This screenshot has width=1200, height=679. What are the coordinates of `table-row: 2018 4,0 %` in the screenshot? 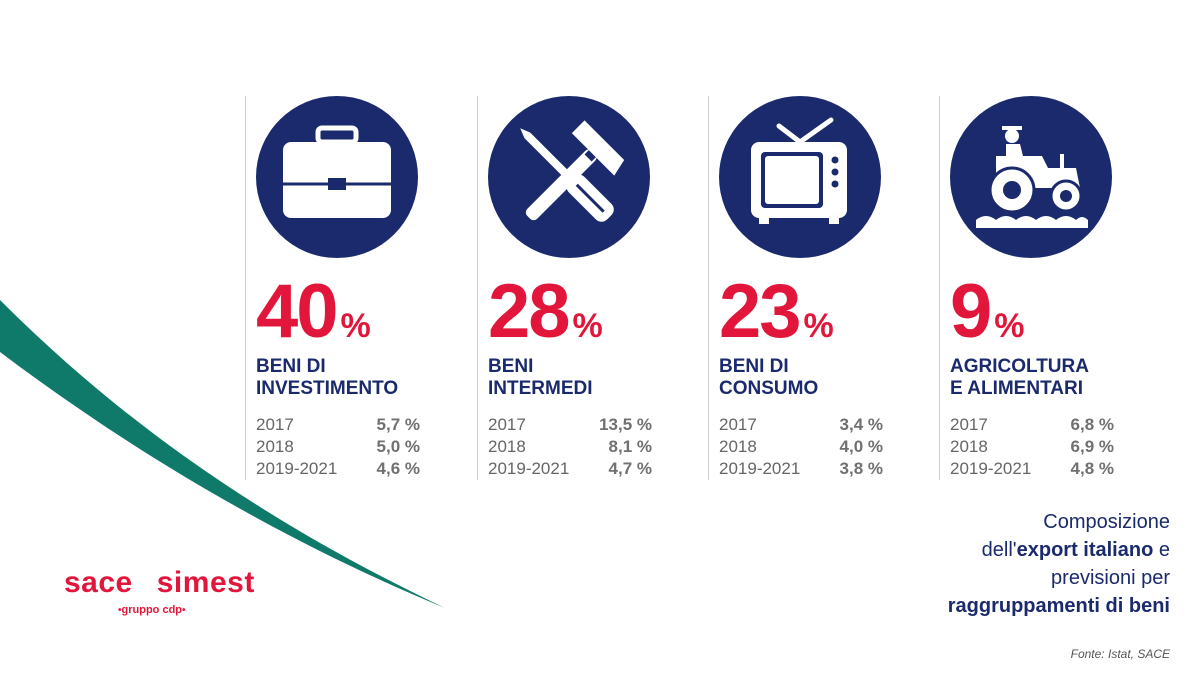 It's located at (801, 446).